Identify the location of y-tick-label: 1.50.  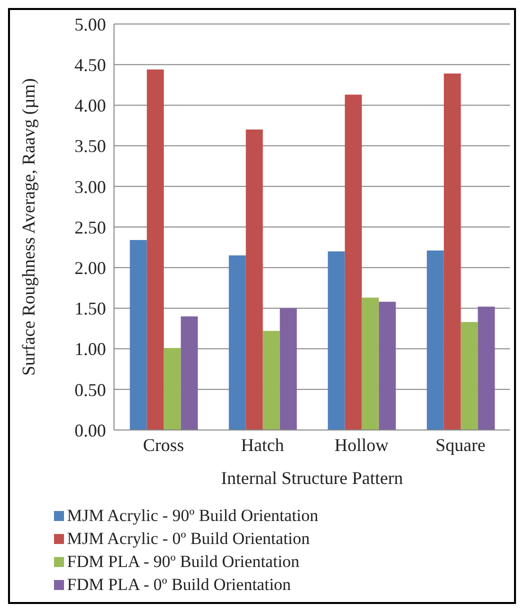
(90, 308).